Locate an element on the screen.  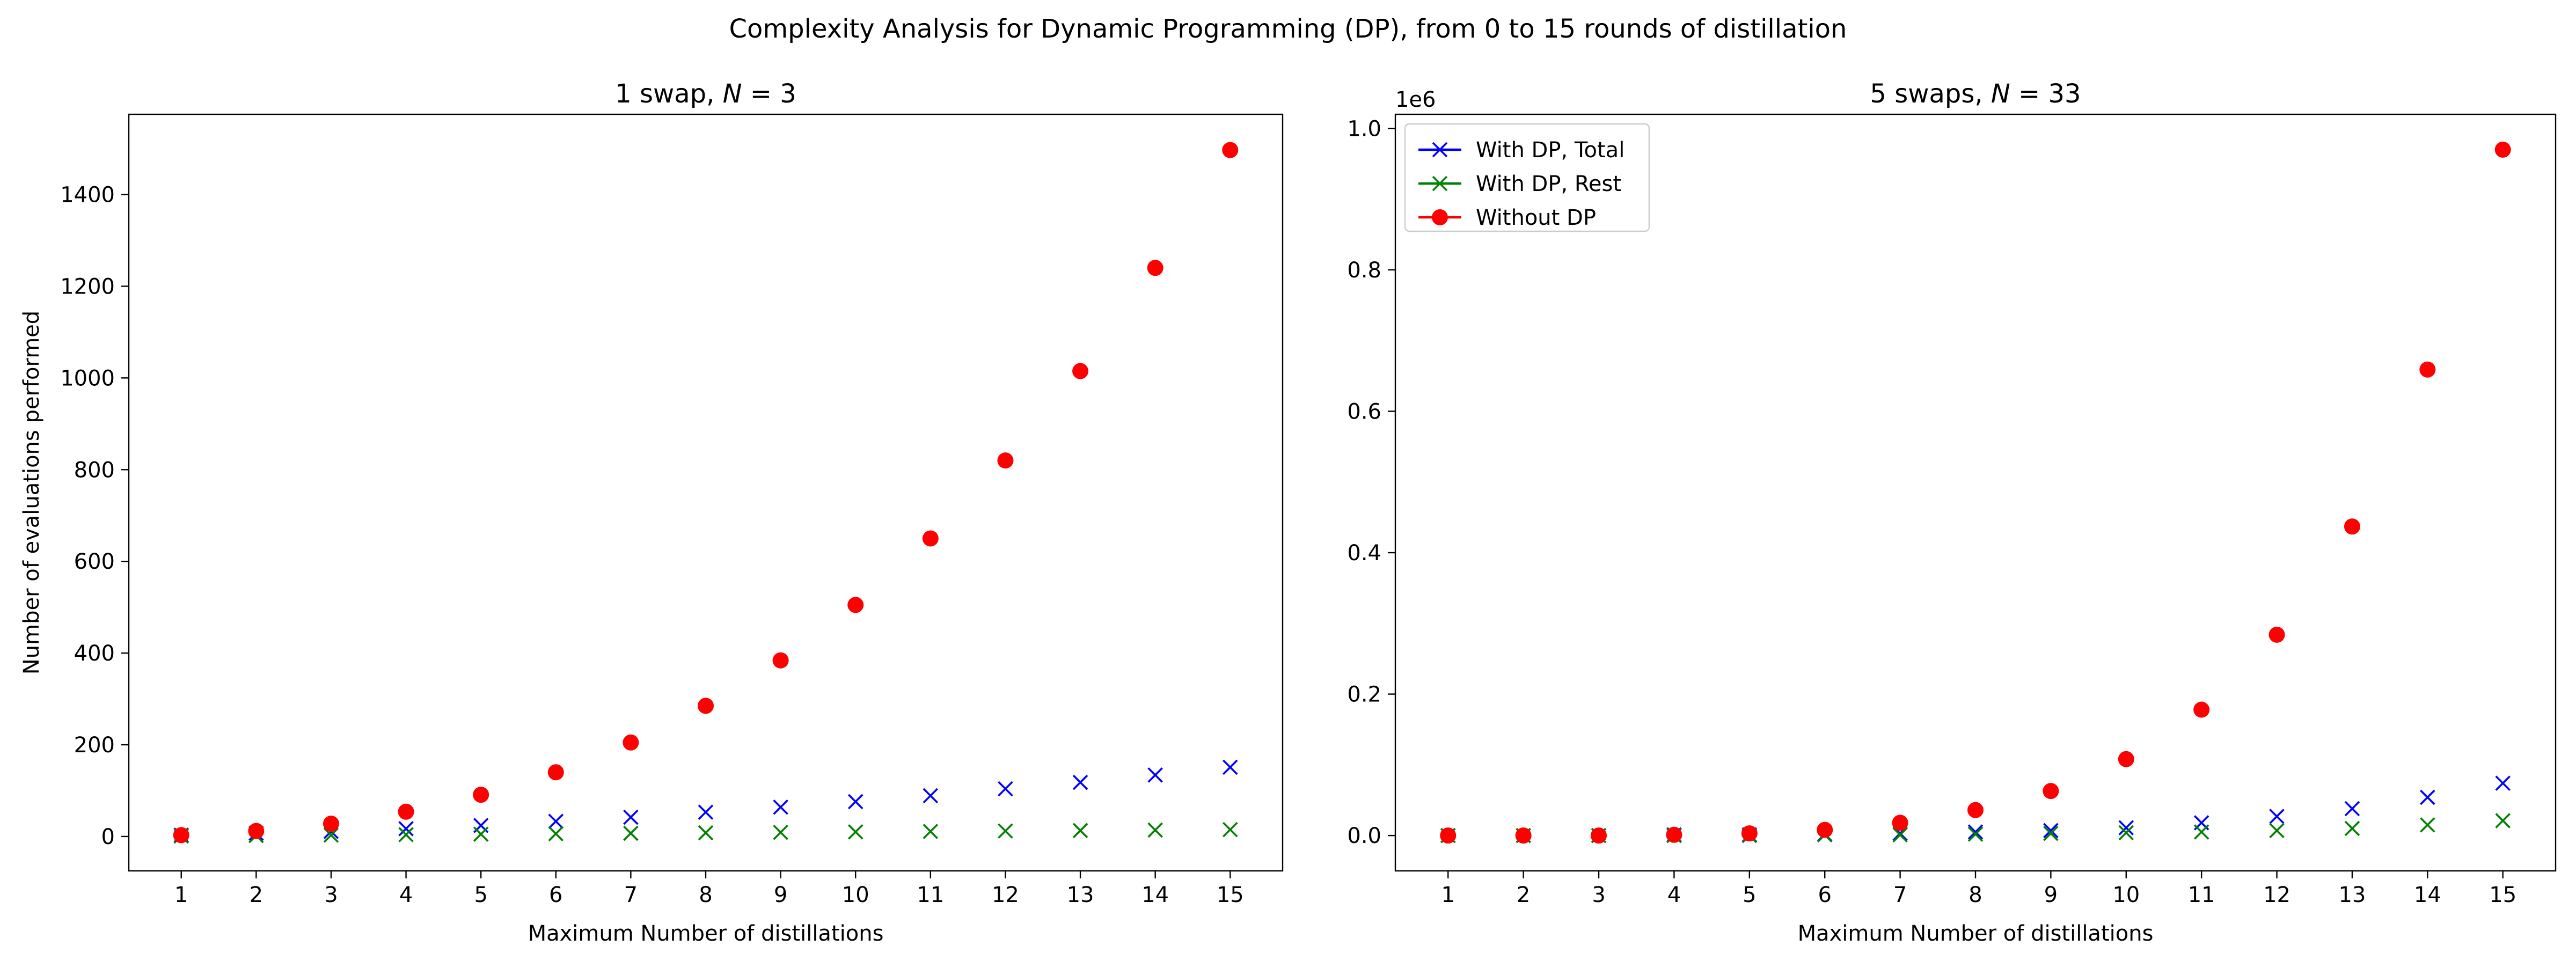
x-tick-label: 11 is located at coordinates (930, 895).